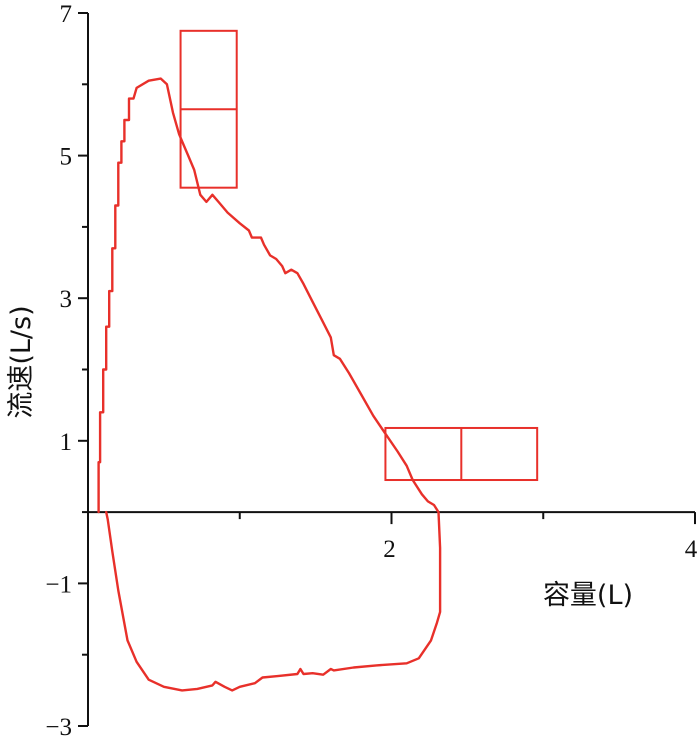 This screenshot has width=700, height=744. Describe the element at coordinates (66, 157) in the screenshot. I see `y-tick-label: 5` at that location.